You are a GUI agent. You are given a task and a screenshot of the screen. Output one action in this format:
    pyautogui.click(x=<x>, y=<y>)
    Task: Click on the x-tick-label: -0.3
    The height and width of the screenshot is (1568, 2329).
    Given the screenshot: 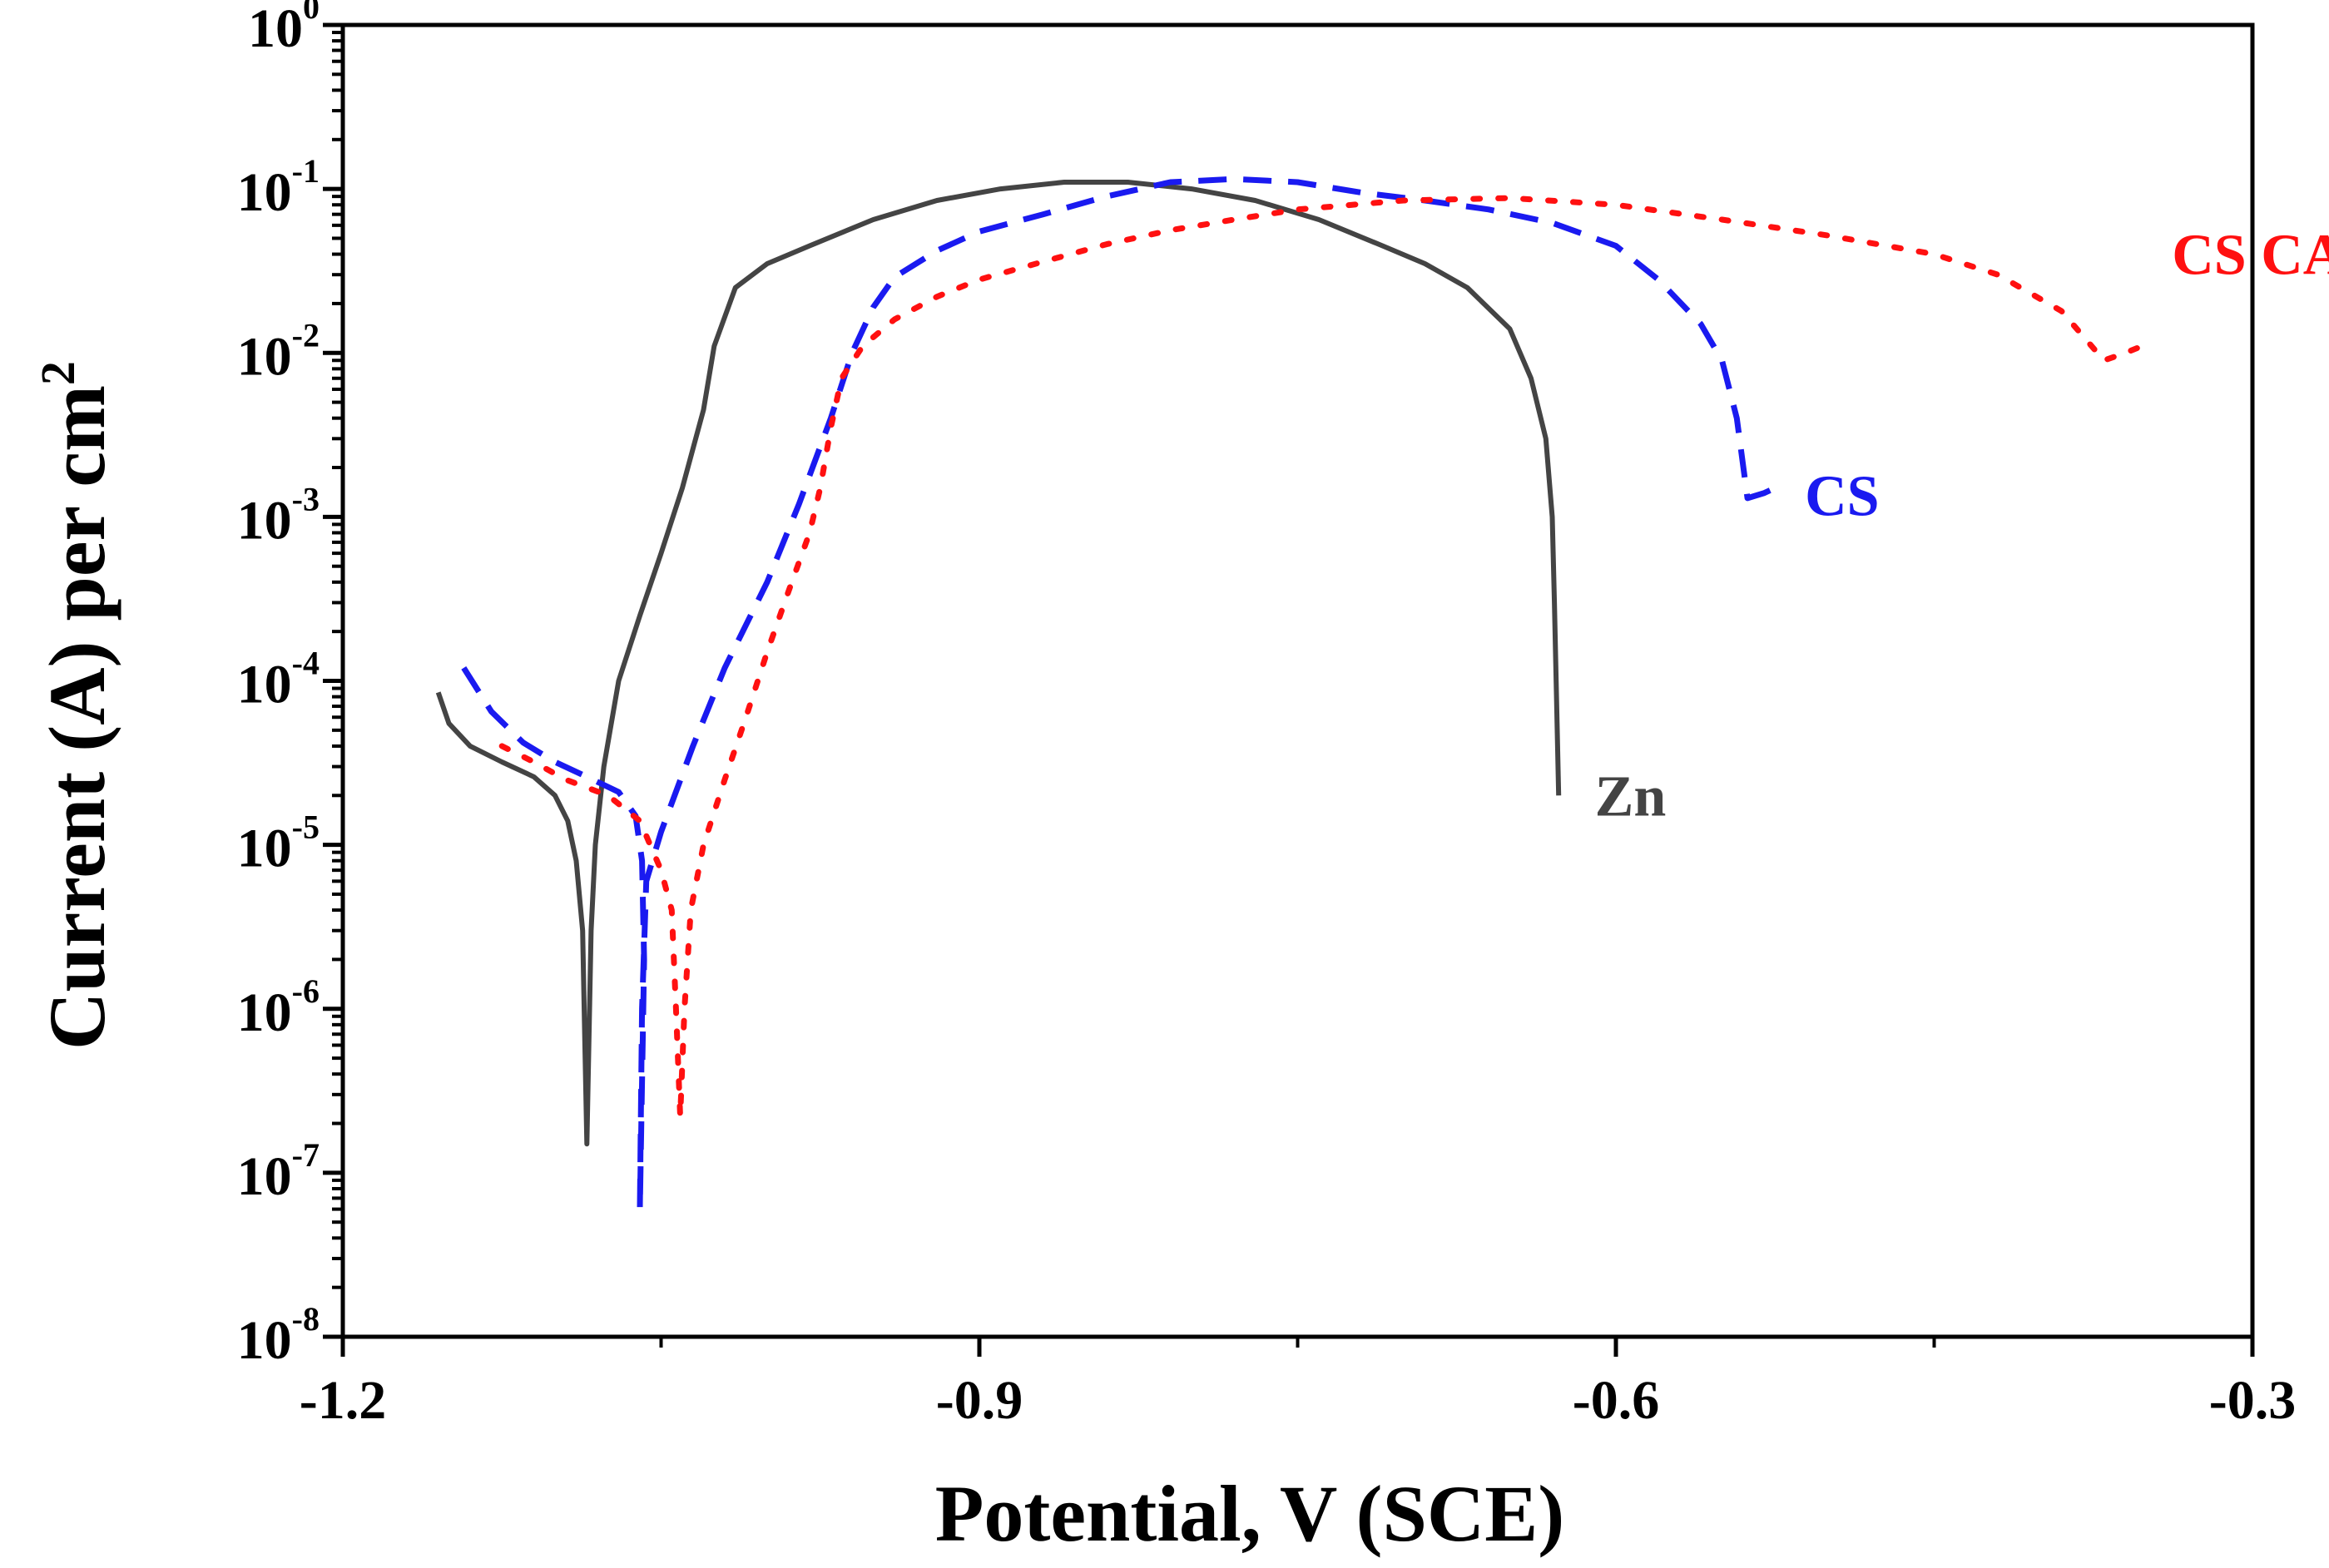 What is the action you would take?
    pyautogui.click(x=2252, y=1400)
    